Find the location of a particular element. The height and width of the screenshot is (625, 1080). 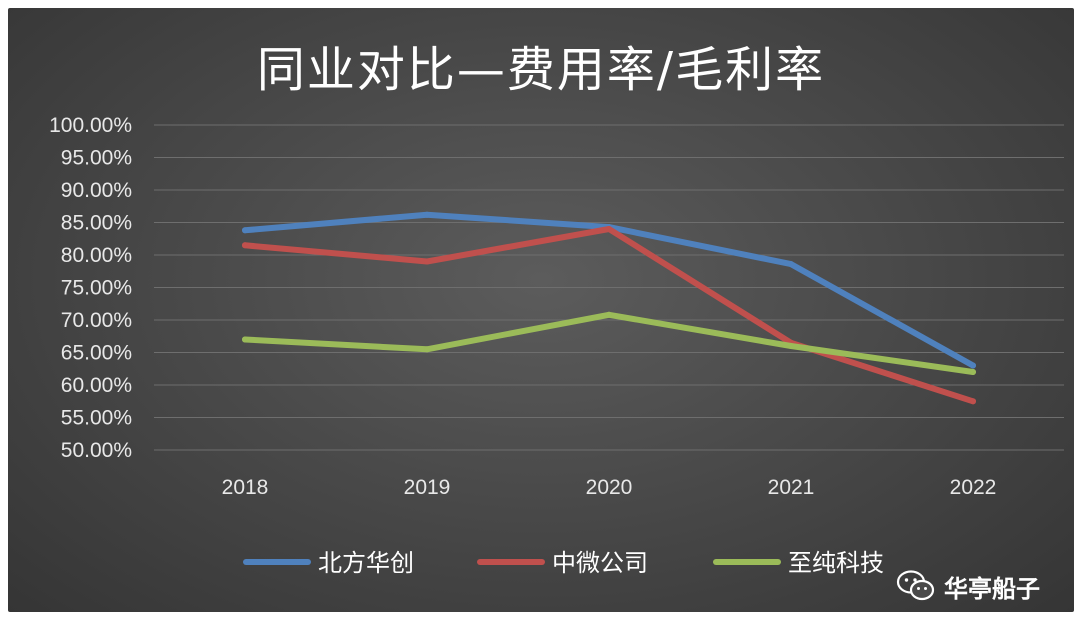

y-tick-label: 55.00% is located at coordinates (96, 418).